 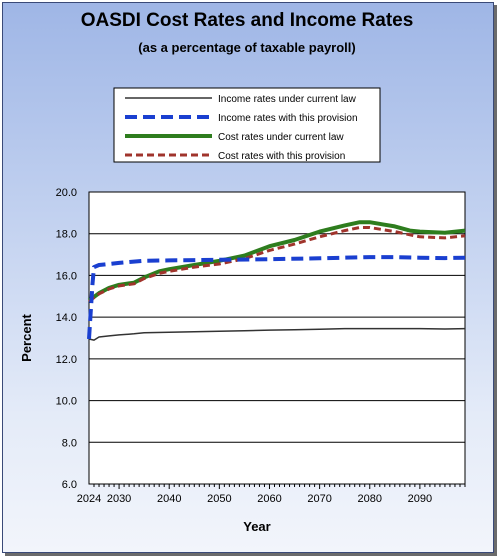 I want to click on x-tick-label: 2060, so click(x=269, y=499).